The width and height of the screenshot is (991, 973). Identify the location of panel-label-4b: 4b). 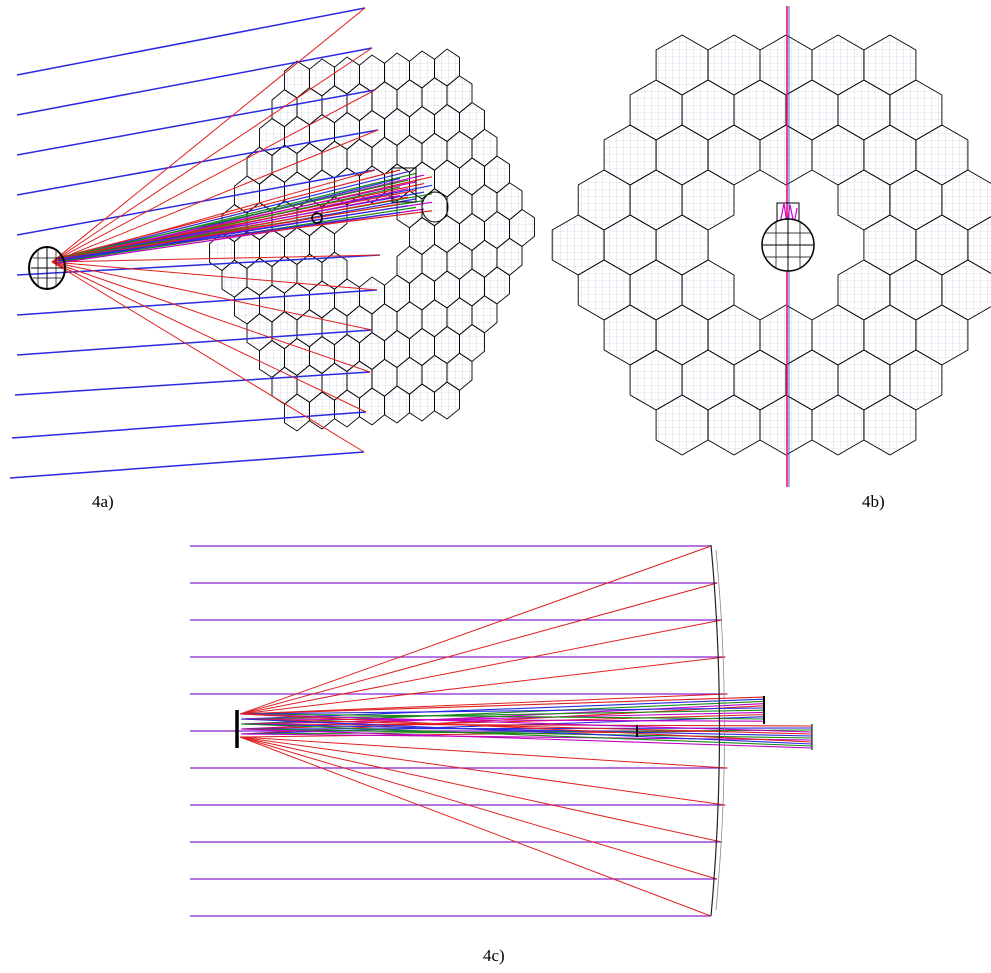
(873, 501).